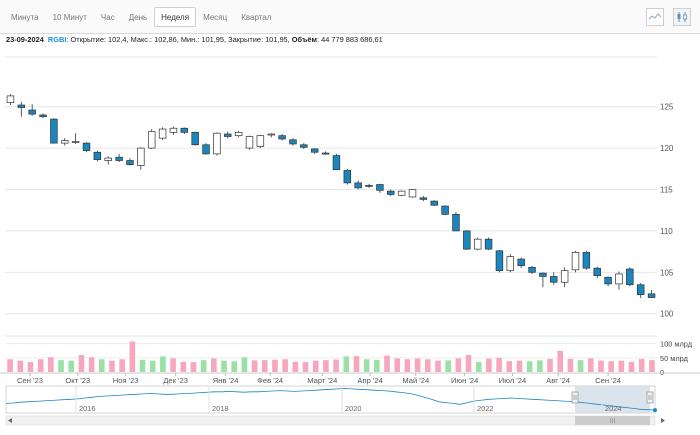 The image size is (700, 435). Describe the element at coordinates (612, 399) in the screenshot. I see `navigator-selection` at that location.